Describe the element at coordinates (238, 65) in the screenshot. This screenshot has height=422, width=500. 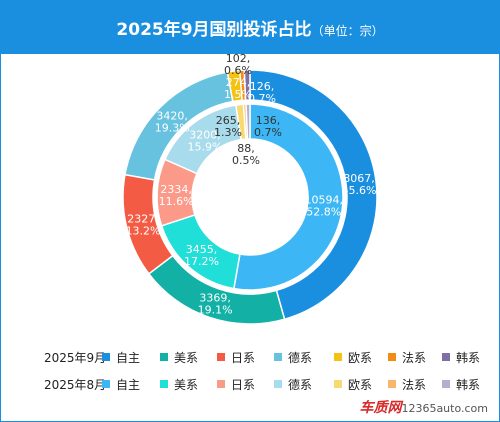
I see `data-label-sep-5: 102, 0.6%` at that location.